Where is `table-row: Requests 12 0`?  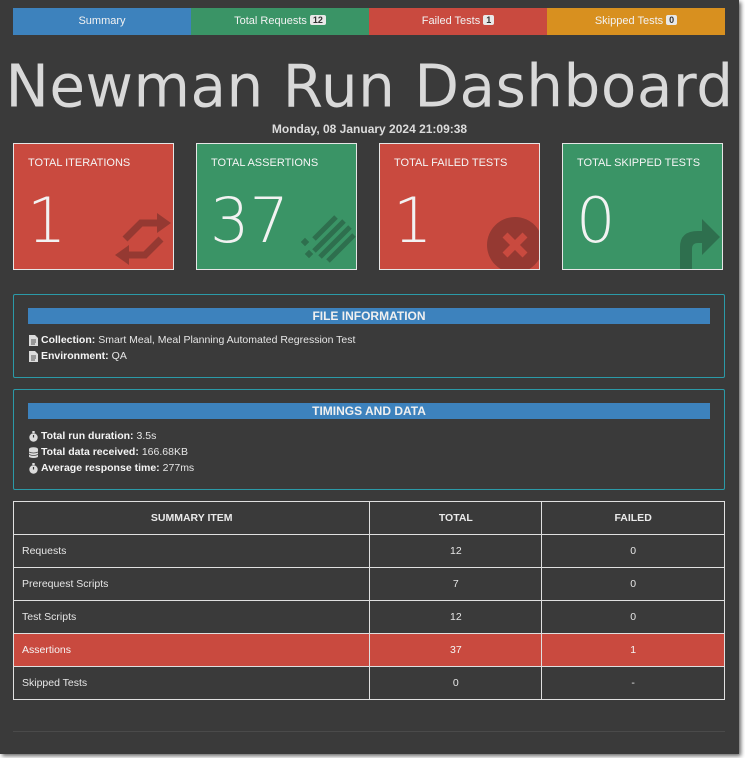
table-row: Requests 12 0 is located at coordinates (368, 551).